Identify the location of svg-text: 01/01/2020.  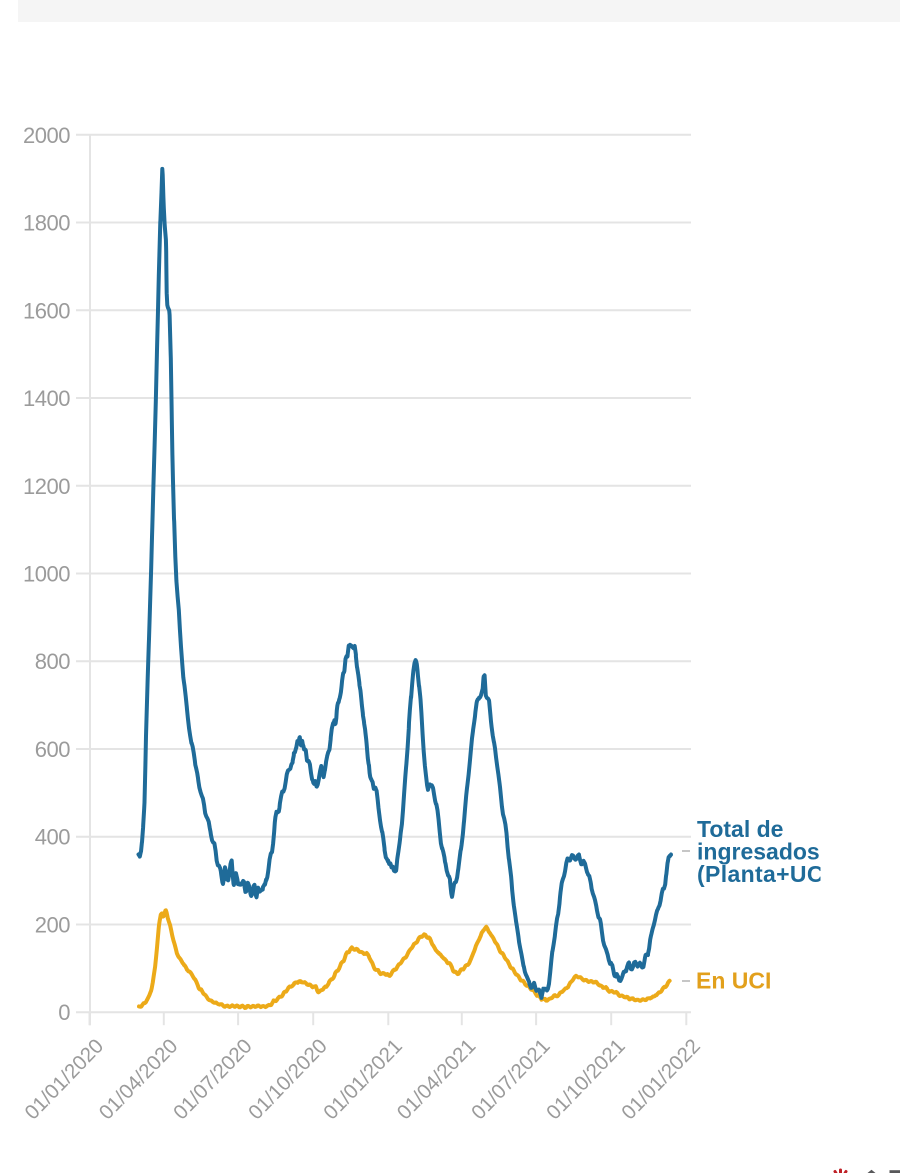
(64, 1079).